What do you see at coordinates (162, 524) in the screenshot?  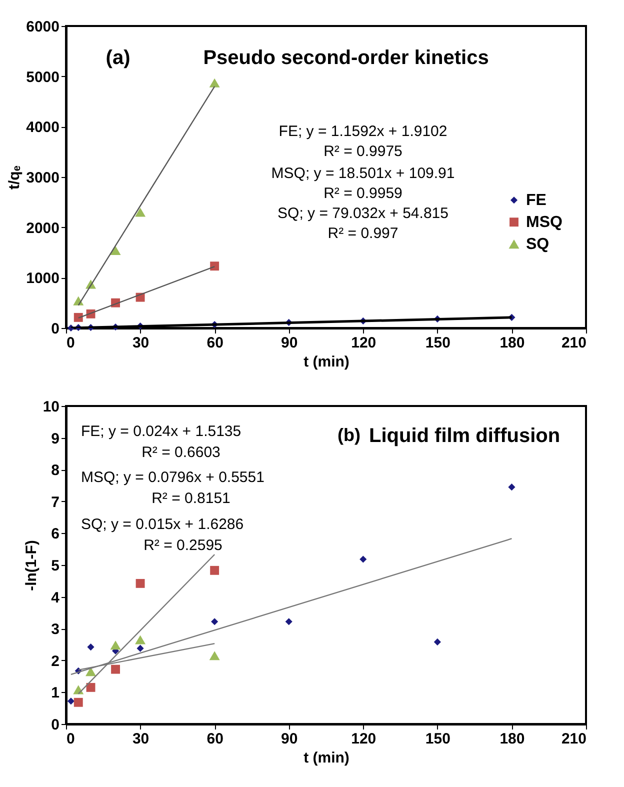 I see `annotation: SQ; y = 0.015x + 1.6286` at bounding box center [162, 524].